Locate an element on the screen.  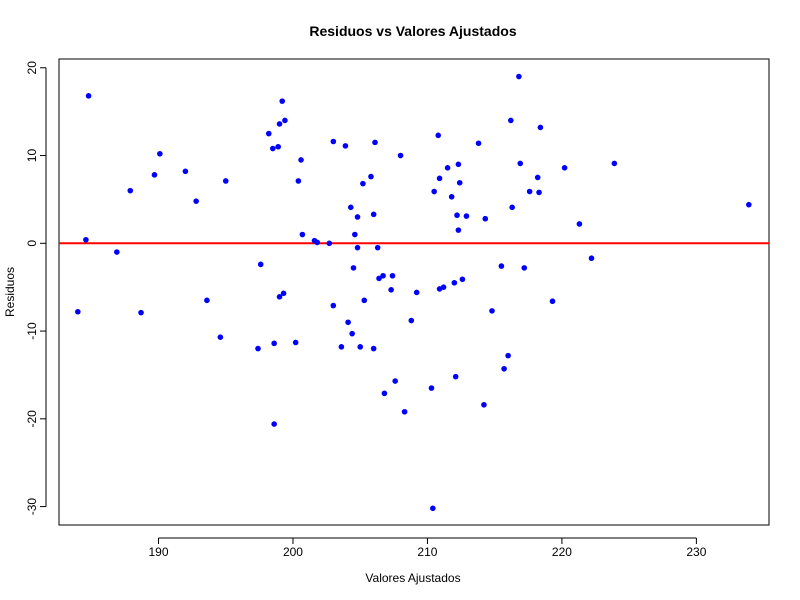
y-tick-label: 10 is located at coordinates (32, 156).